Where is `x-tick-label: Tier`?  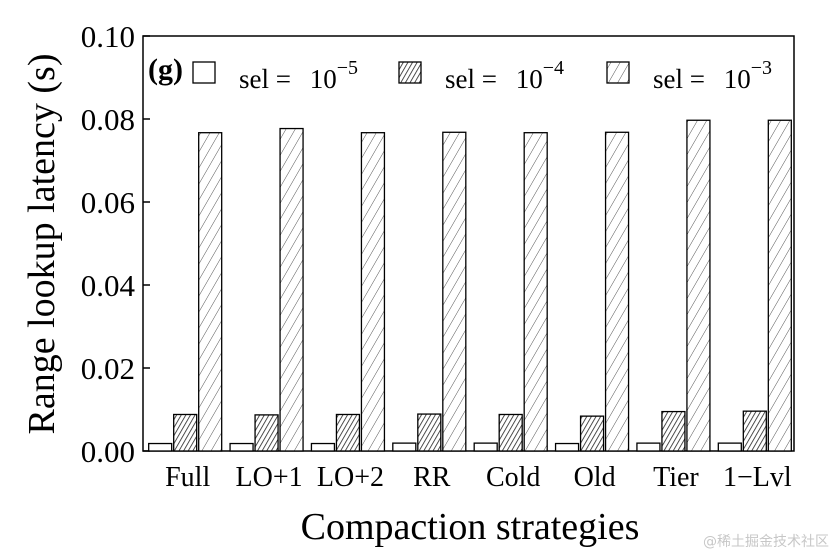
x-tick-label: Tier is located at coordinates (676, 477).